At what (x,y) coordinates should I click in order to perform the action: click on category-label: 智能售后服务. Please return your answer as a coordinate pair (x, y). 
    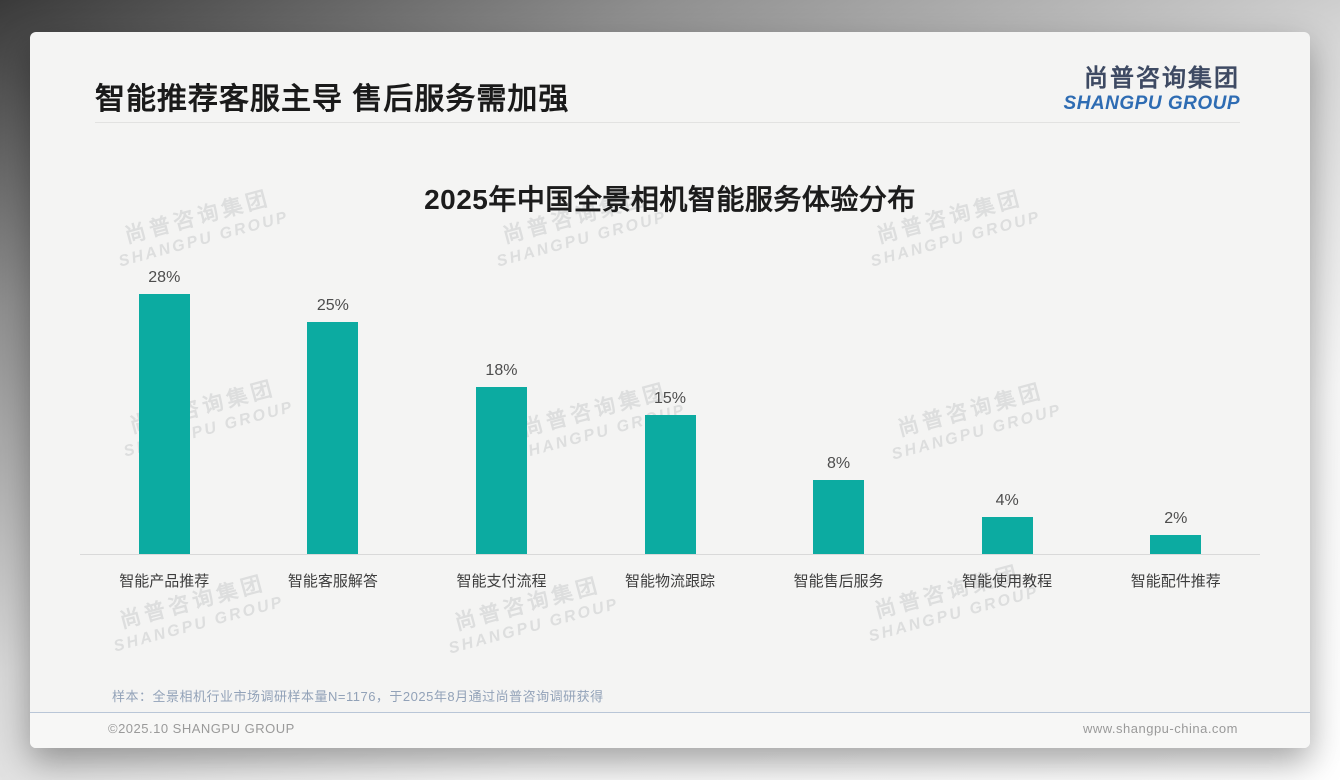
    Looking at the image, I should click on (838, 581).